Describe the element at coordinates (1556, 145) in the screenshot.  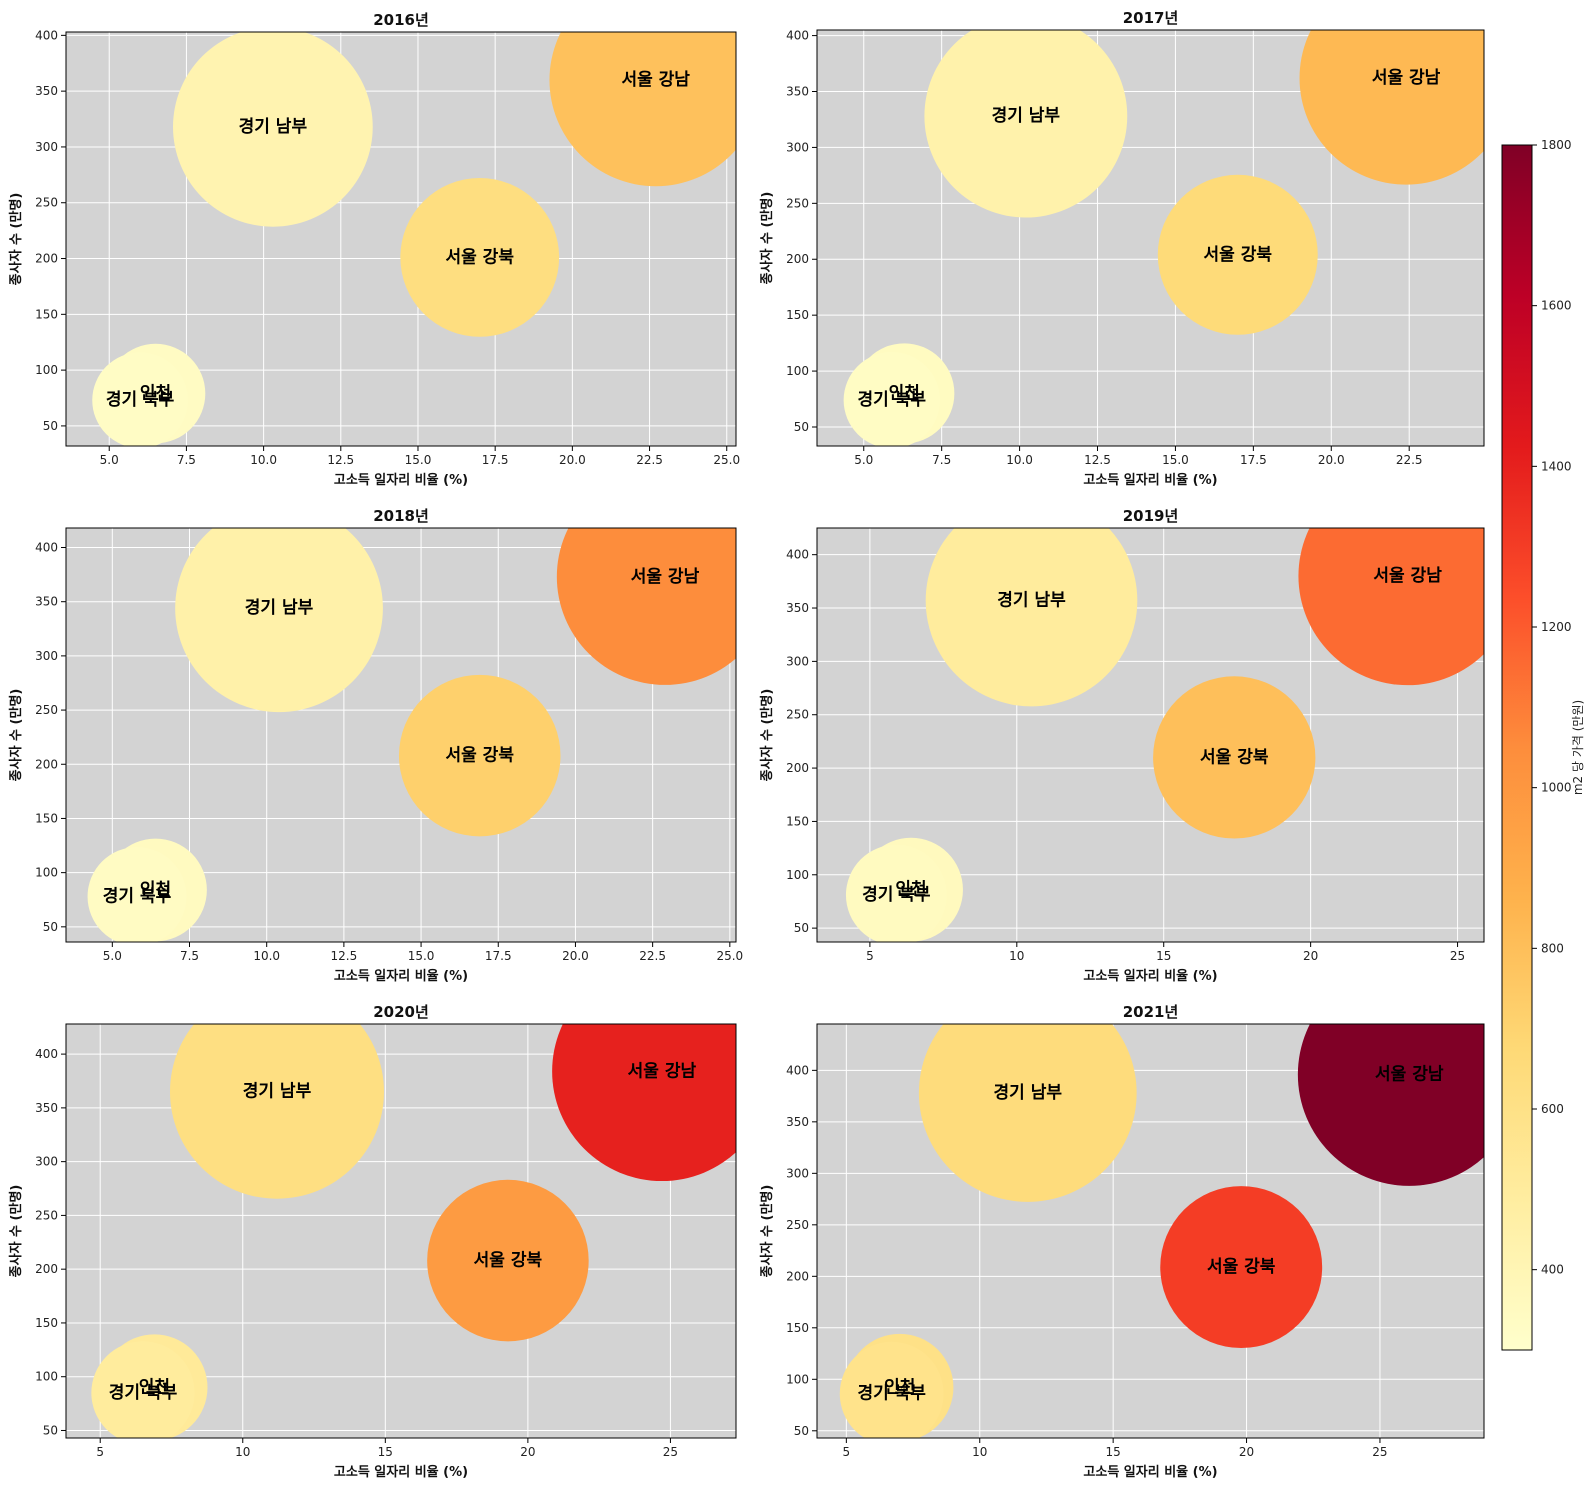
I see `colorbar-tick-label: 1800` at that location.